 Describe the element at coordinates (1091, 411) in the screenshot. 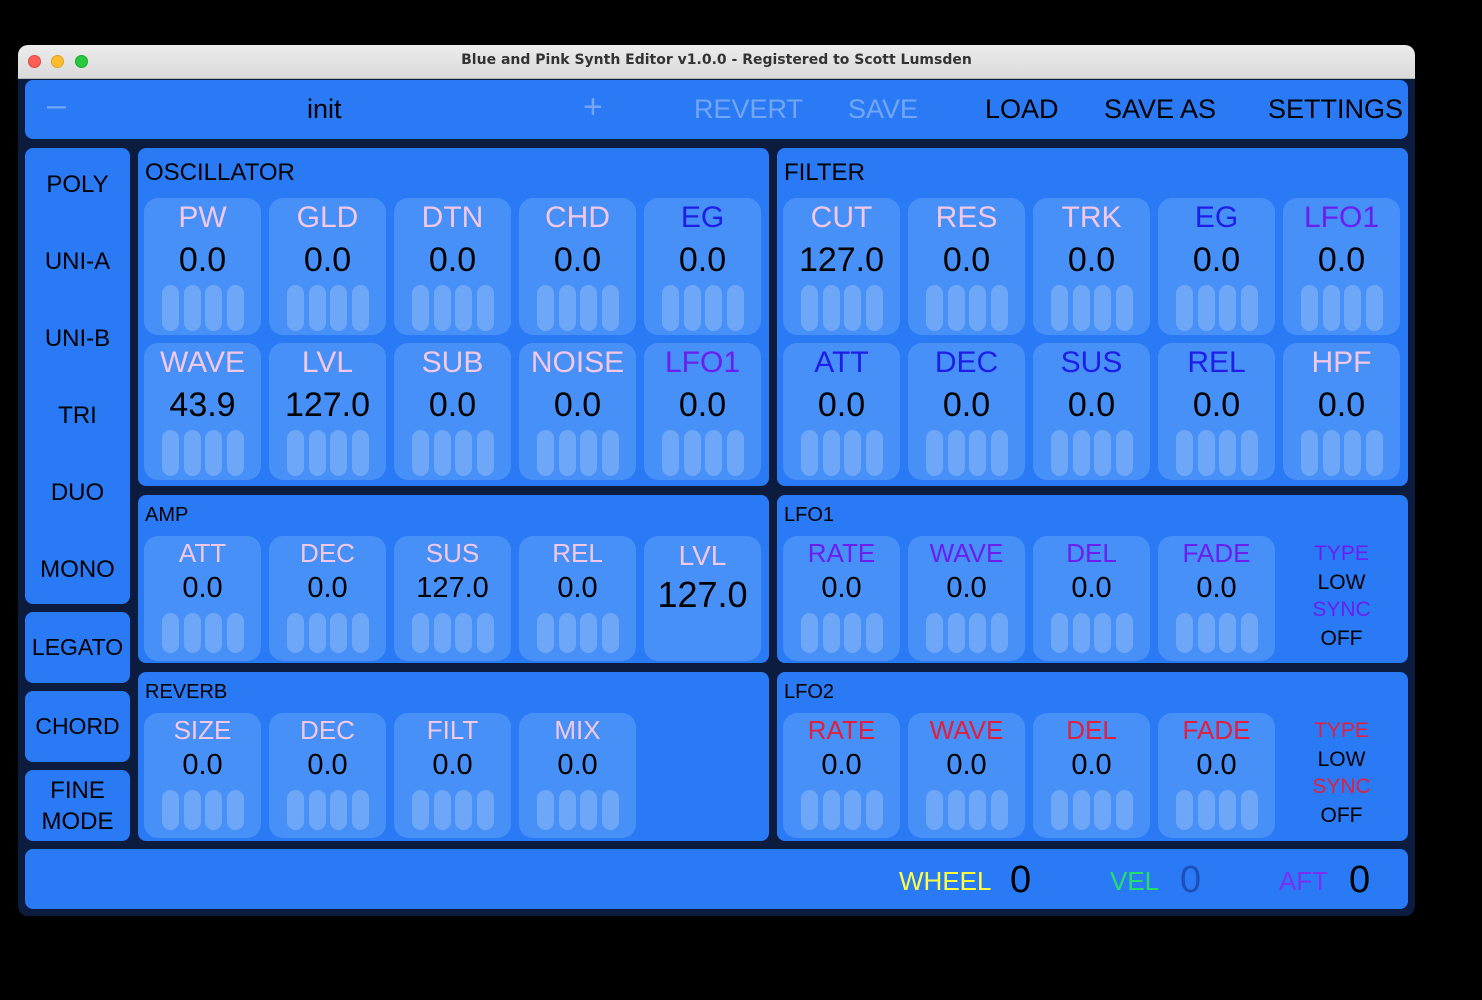

I see `filter-sus-knob: SUS 0.0` at that location.